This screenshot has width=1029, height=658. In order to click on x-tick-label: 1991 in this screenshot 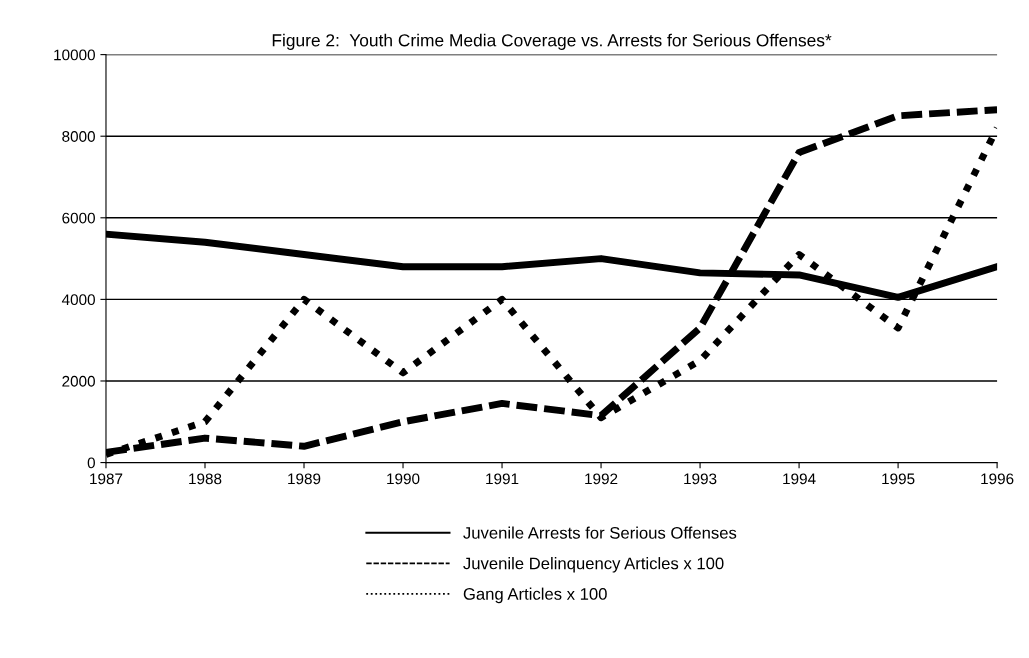, I will do `click(502, 479)`.